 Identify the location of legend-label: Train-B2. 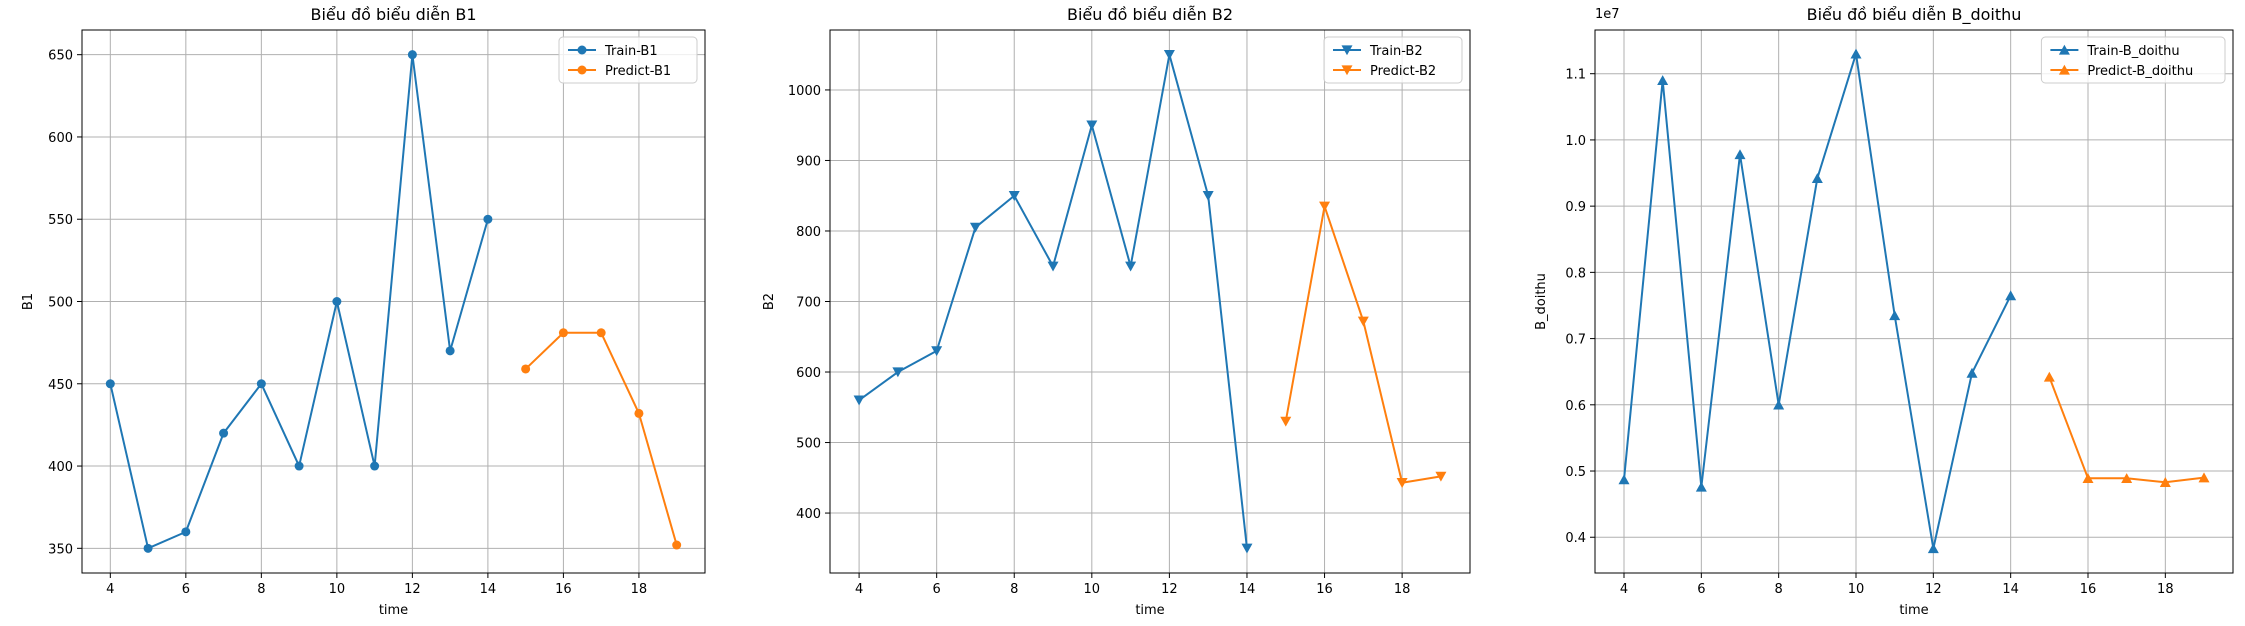
(1396, 51).